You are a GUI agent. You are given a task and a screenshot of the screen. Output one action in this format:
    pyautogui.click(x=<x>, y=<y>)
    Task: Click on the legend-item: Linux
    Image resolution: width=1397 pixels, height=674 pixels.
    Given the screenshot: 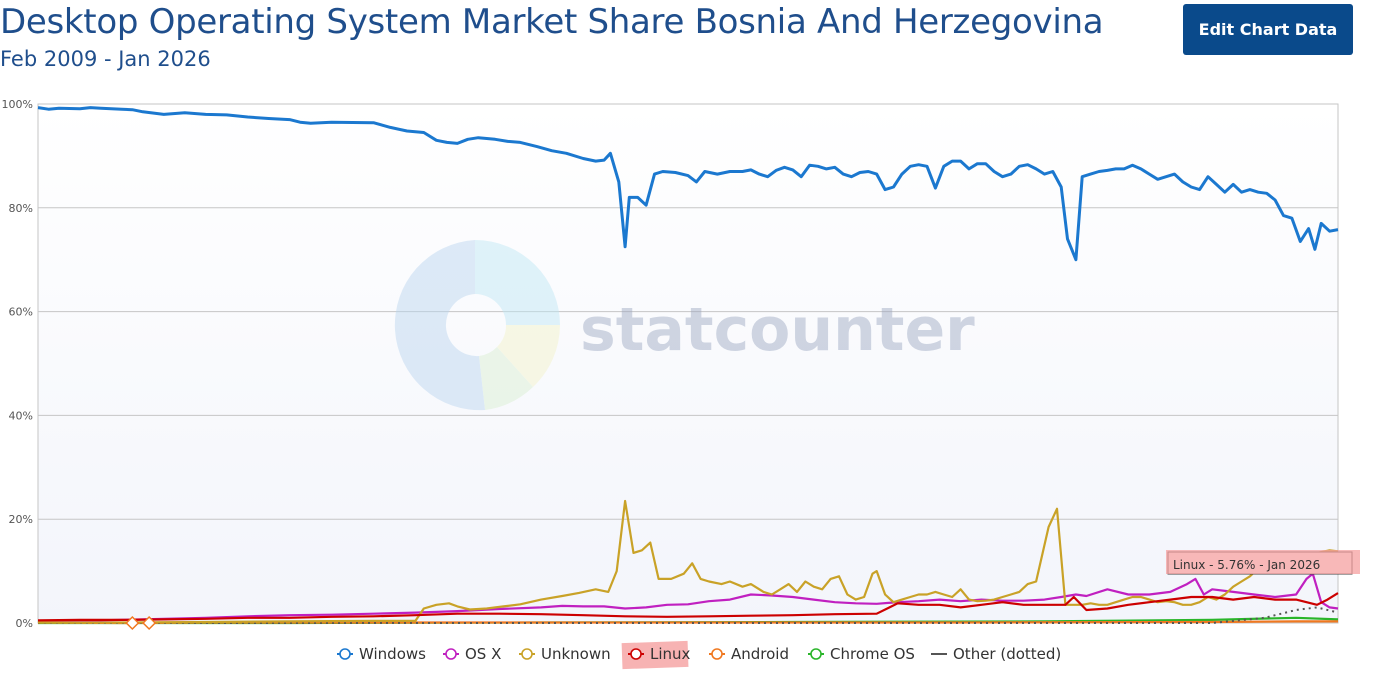 What is the action you would take?
    pyautogui.click(x=656, y=655)
    